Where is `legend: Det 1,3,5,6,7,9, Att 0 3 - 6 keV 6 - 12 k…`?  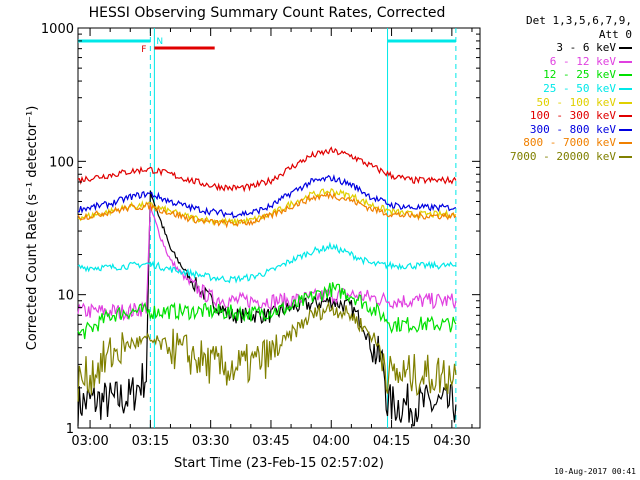
legend: Det 1,3,5,6,7,9, Att 0 3 - 6 keV 6 - 12 k… is located at coordinates (547, 89).